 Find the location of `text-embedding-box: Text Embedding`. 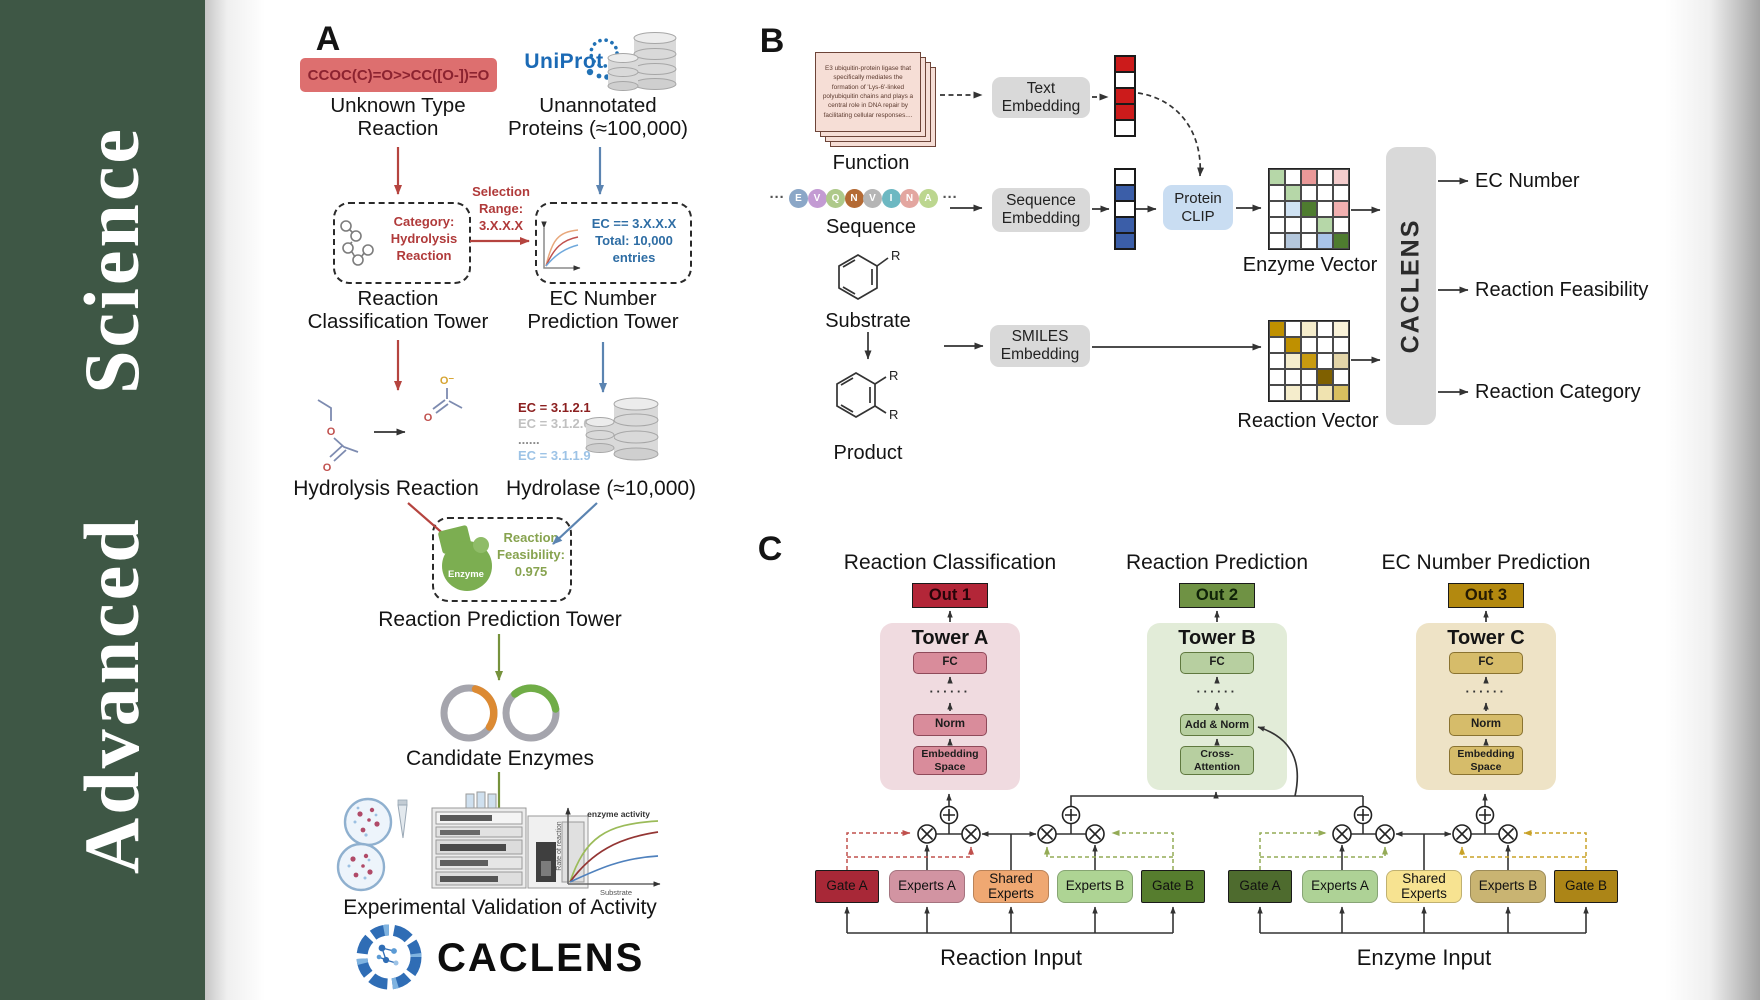

text-embedding-box: Text Embedding is located at coordinates (1041, 97).